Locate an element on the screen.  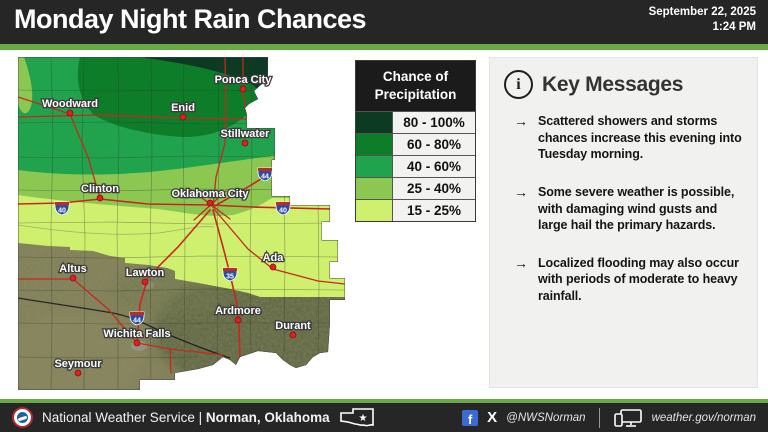
svg-text: Durant is located at coordinates (293, 326).